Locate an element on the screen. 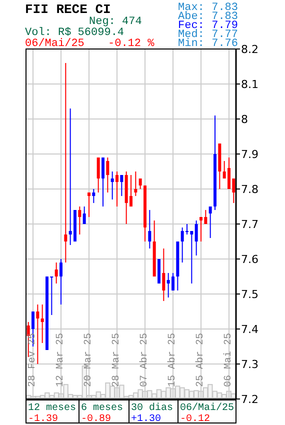 Image resolution: width=285 pixels, height=425 pixels. y-tick-label: 7.5 is located at coordinates (249, 294).